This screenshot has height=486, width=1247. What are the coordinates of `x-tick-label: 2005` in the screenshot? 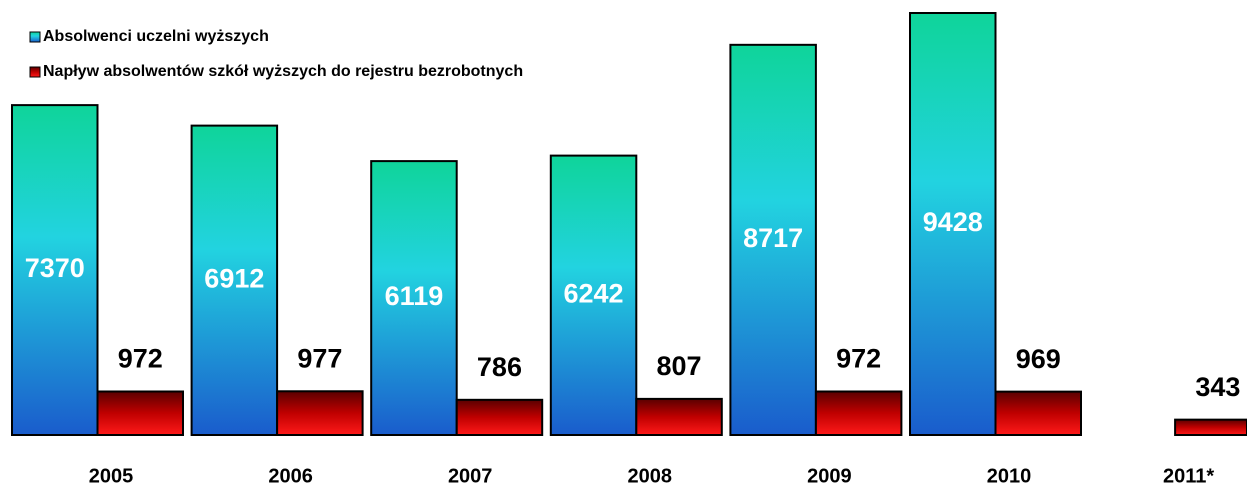 It's located at (111, 475).